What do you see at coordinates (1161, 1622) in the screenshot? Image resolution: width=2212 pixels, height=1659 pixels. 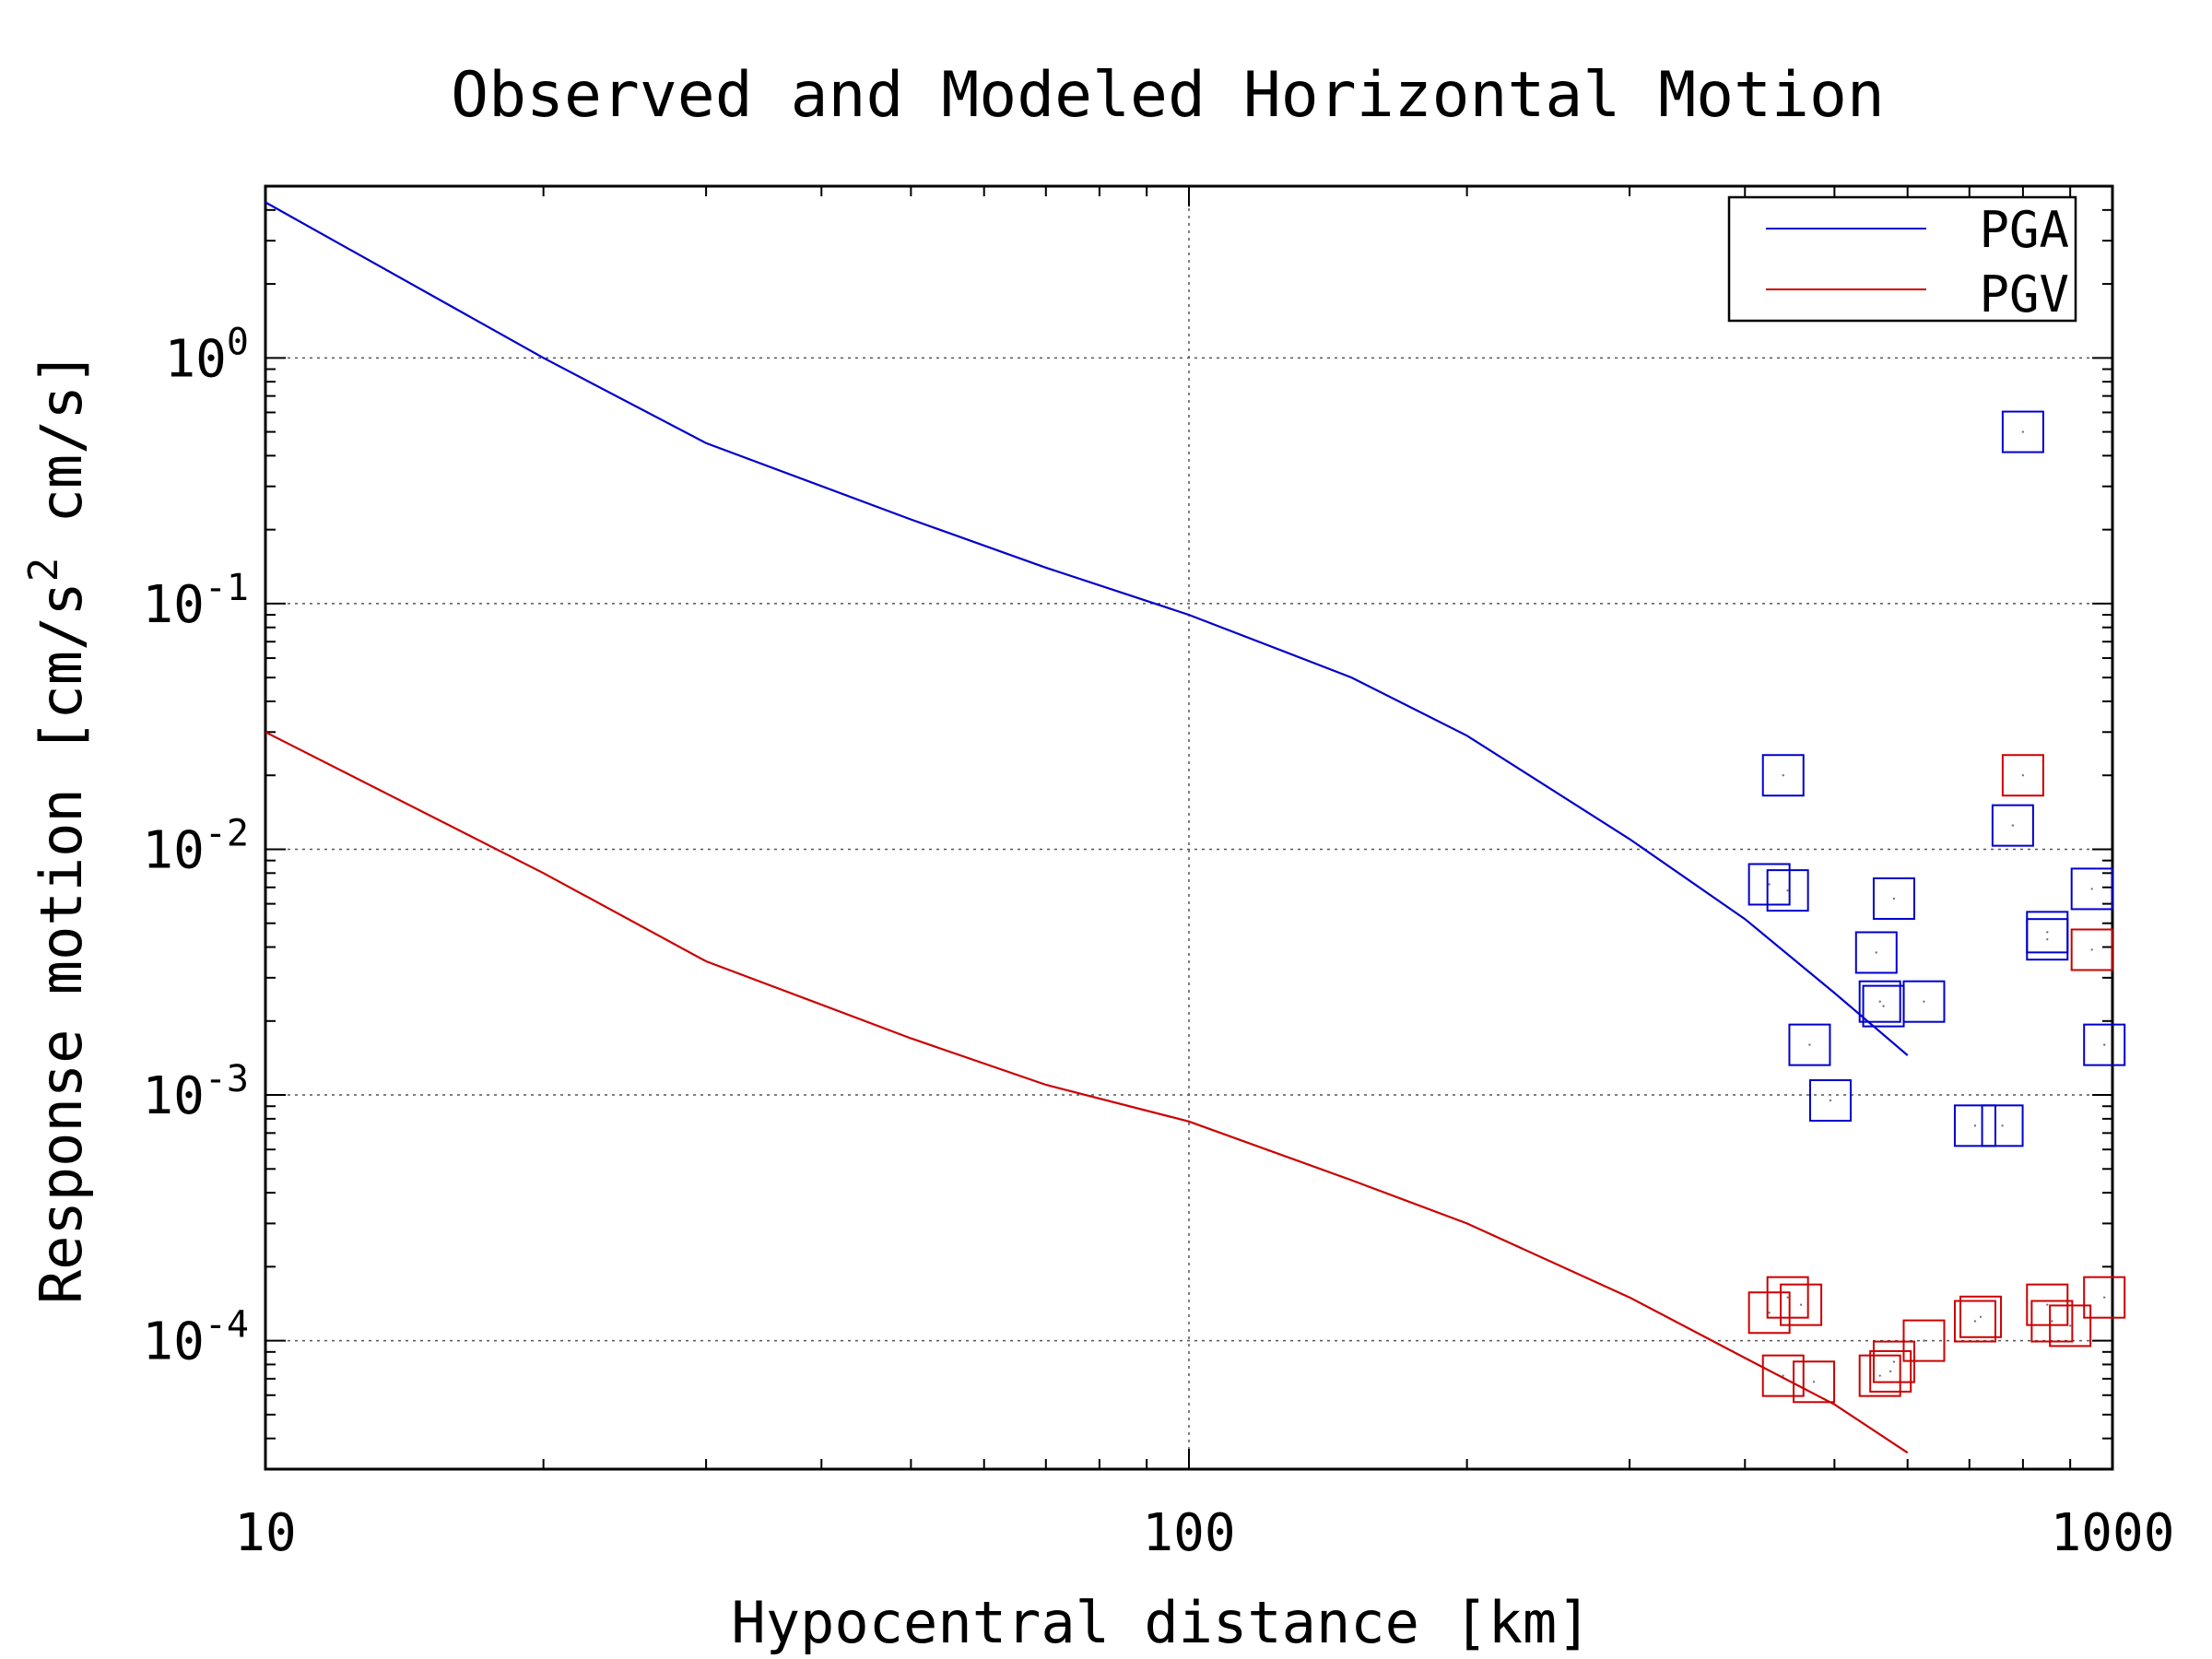 I see `x-axis-label: Hypocentral distance [km]` at bounding box center [1161, 1622].